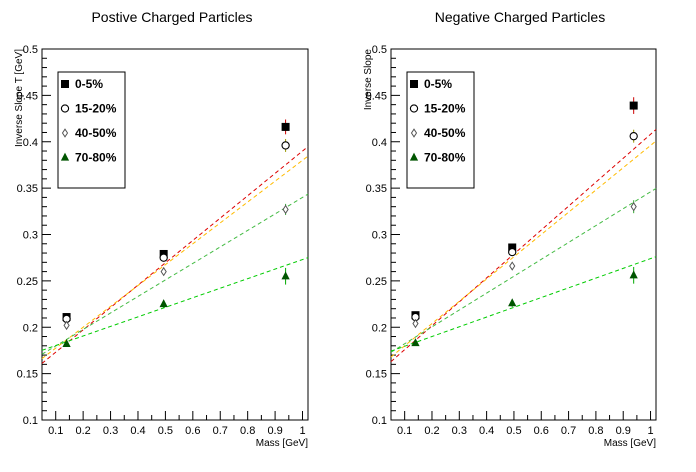  I want to click on y-axis-label: Inverse Slope T [GeV], so click(19, 98).